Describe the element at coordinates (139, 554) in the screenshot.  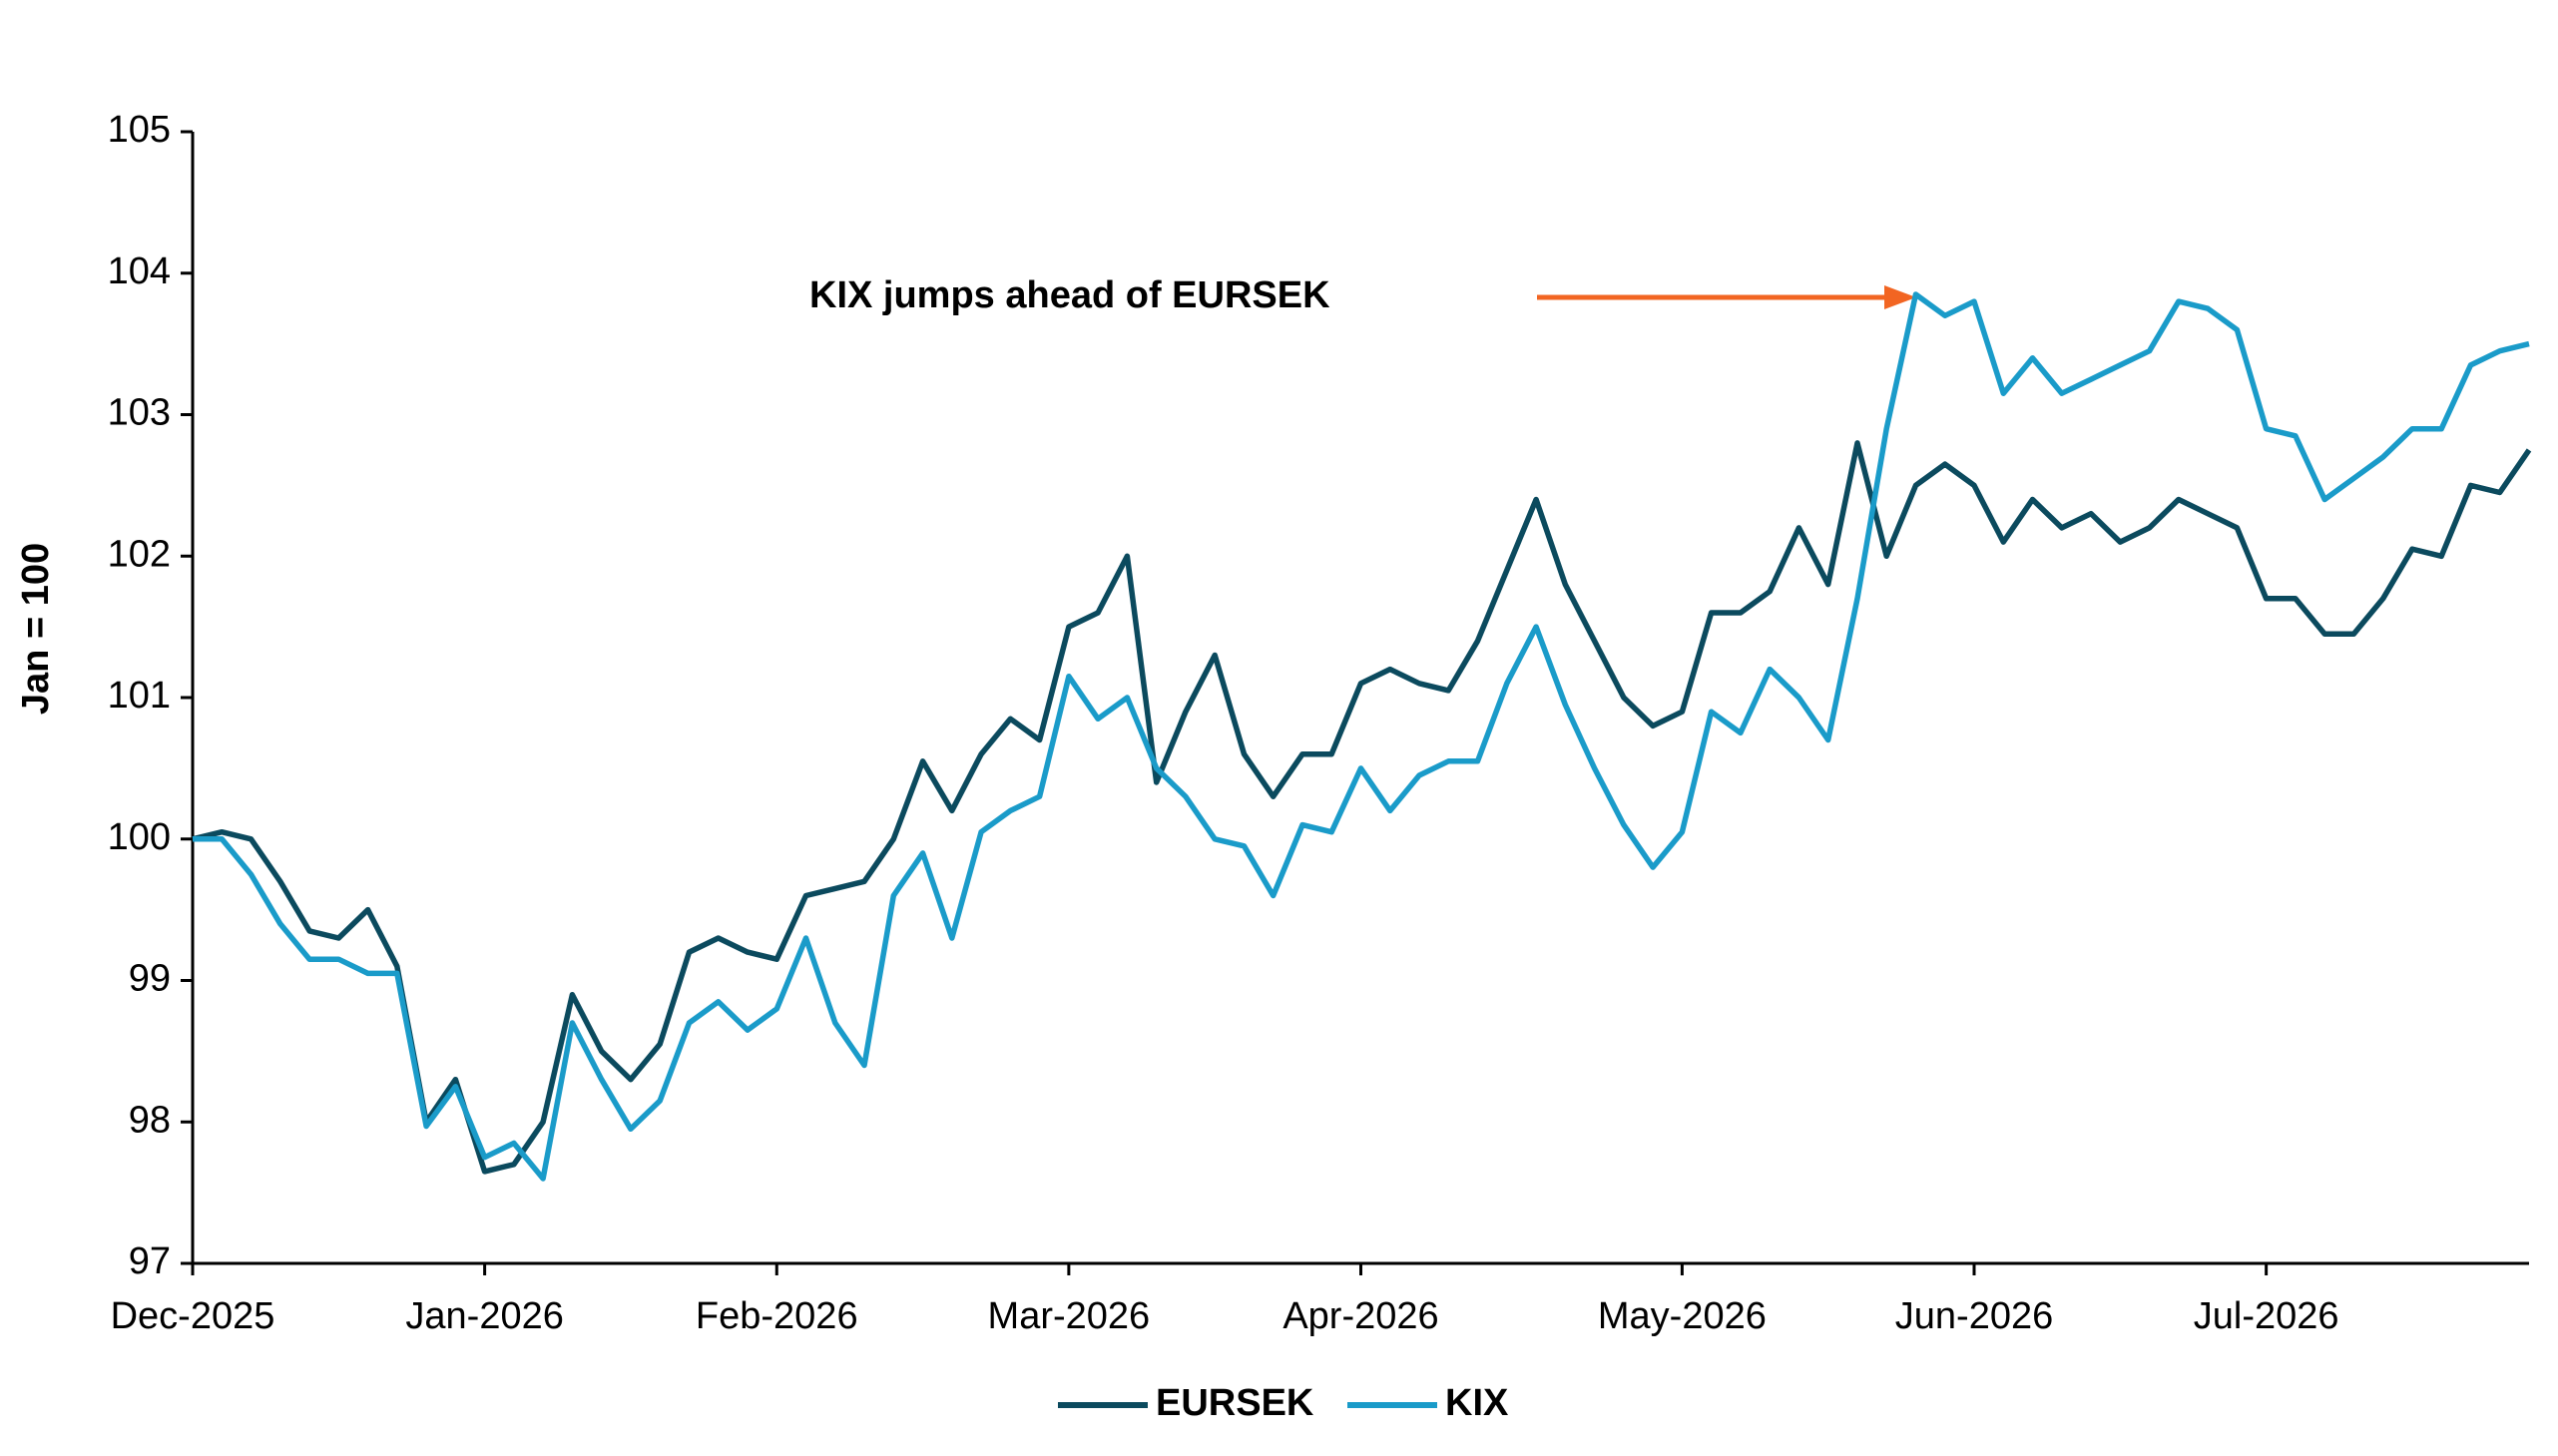
I see `y-tick-label: 102` at that location.